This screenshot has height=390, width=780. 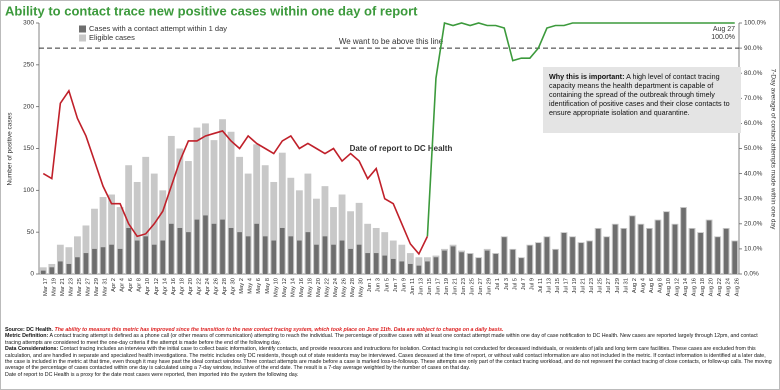 I want to click on x-axis-title: Date of report to DC Health, so click(x=401, y=148).